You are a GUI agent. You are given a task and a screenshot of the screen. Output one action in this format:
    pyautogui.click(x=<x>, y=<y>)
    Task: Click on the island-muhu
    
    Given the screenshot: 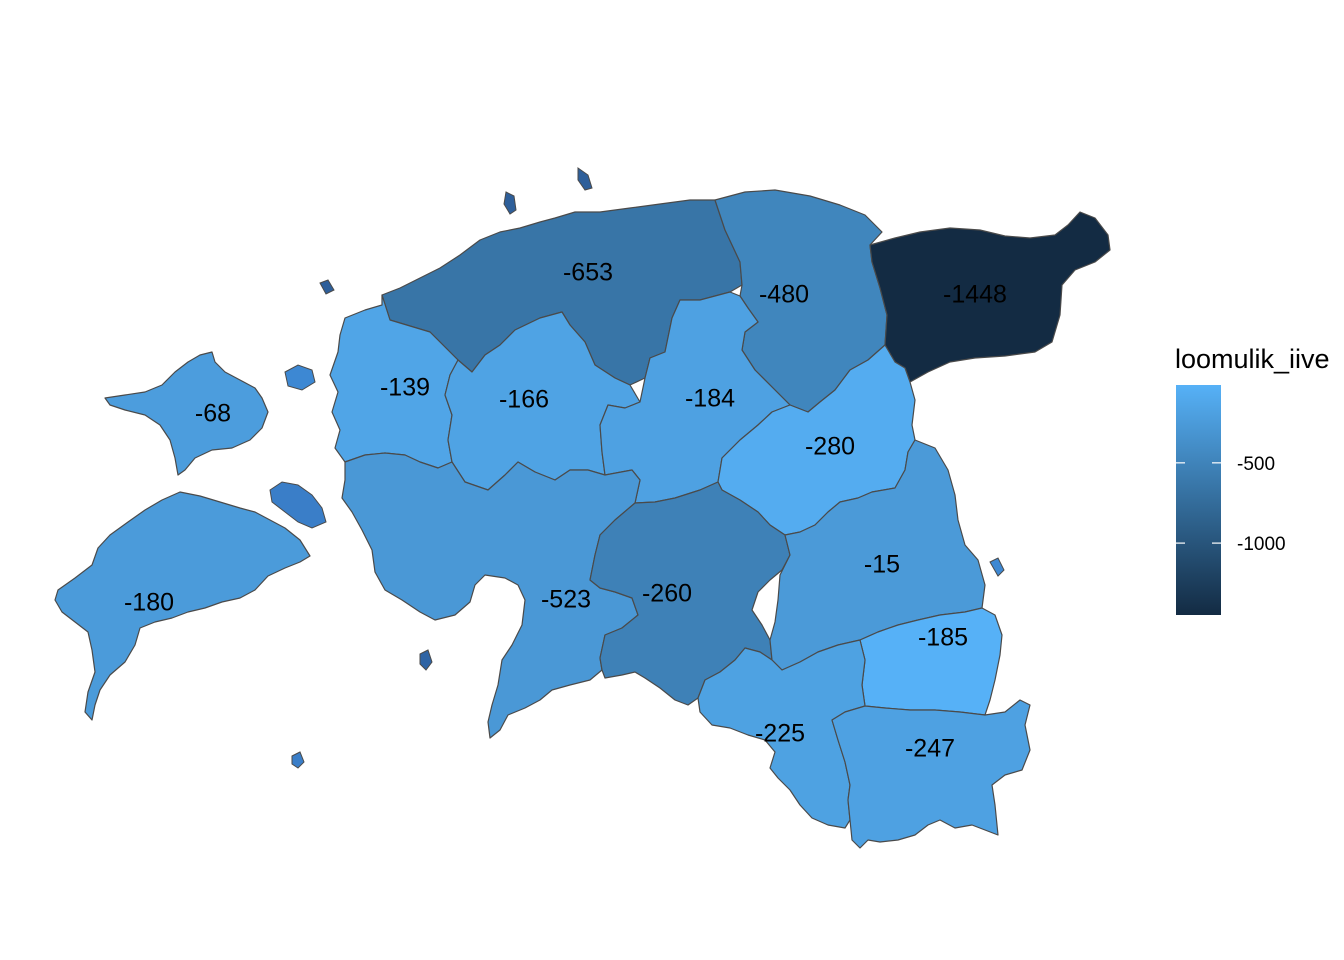 What is the action you would take?
    pyautogui.click(x=298, y=505)
    